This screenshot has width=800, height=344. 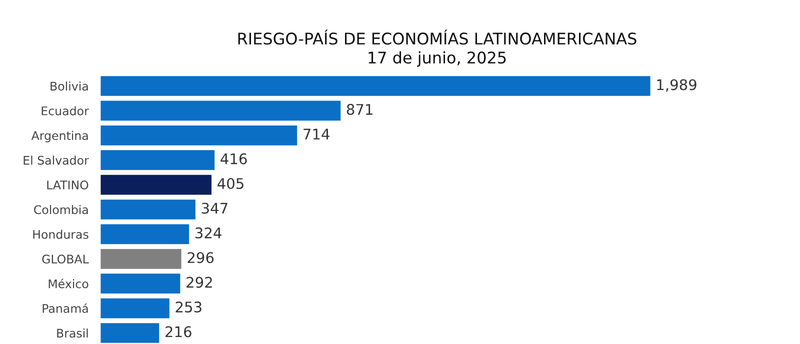 What do you see at coordinates (215, 208) in the screenshot?
I see `data-label: 347` at bounding box center [215, 208].